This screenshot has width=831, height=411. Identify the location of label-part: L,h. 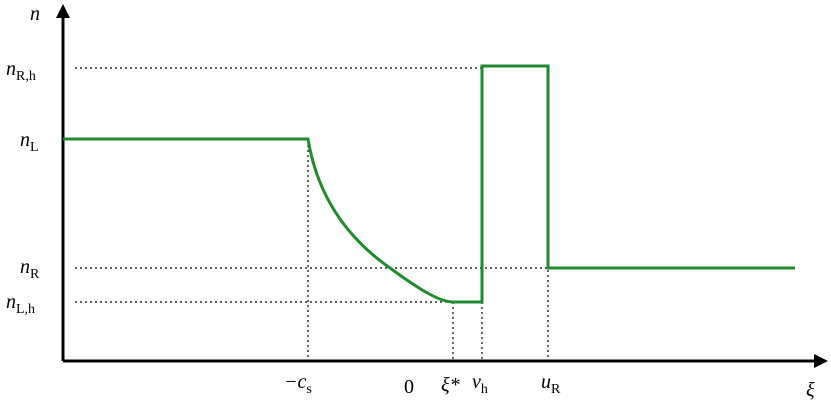
(25, 309).